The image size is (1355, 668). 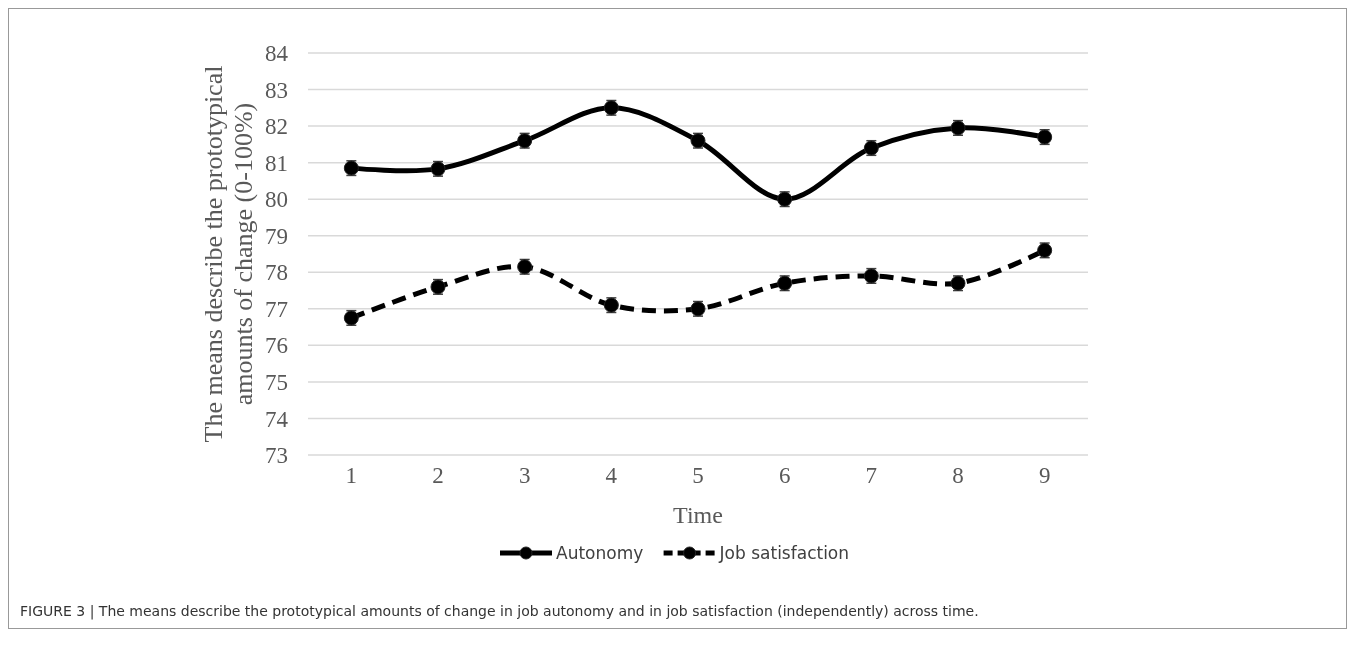 I want to click on y-tick-label: 77, so click(x=276, y=309).